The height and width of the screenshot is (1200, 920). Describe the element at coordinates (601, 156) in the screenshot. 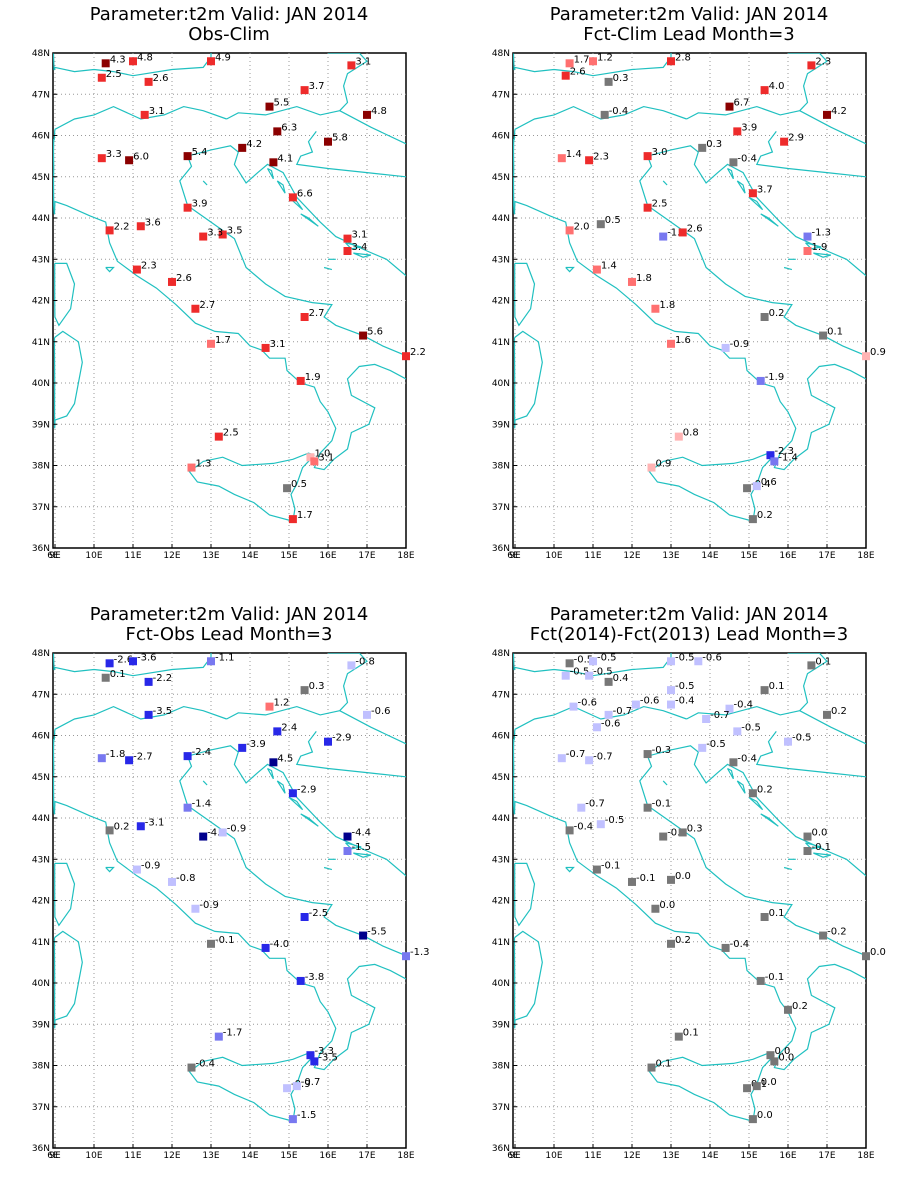

I see `station-value-label: 2.3` at that location.